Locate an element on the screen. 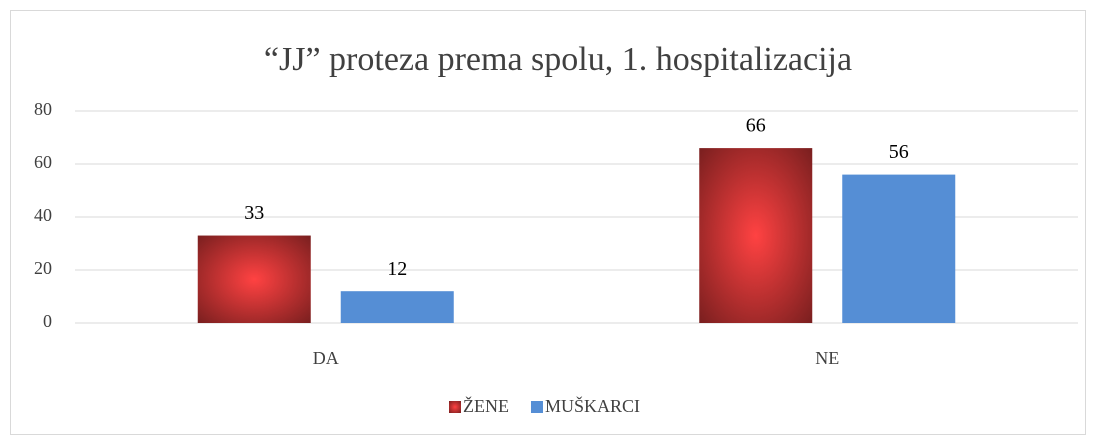 The image size is (1096, 436). y-tick-label: 60 is located at coordinates (43, 162).